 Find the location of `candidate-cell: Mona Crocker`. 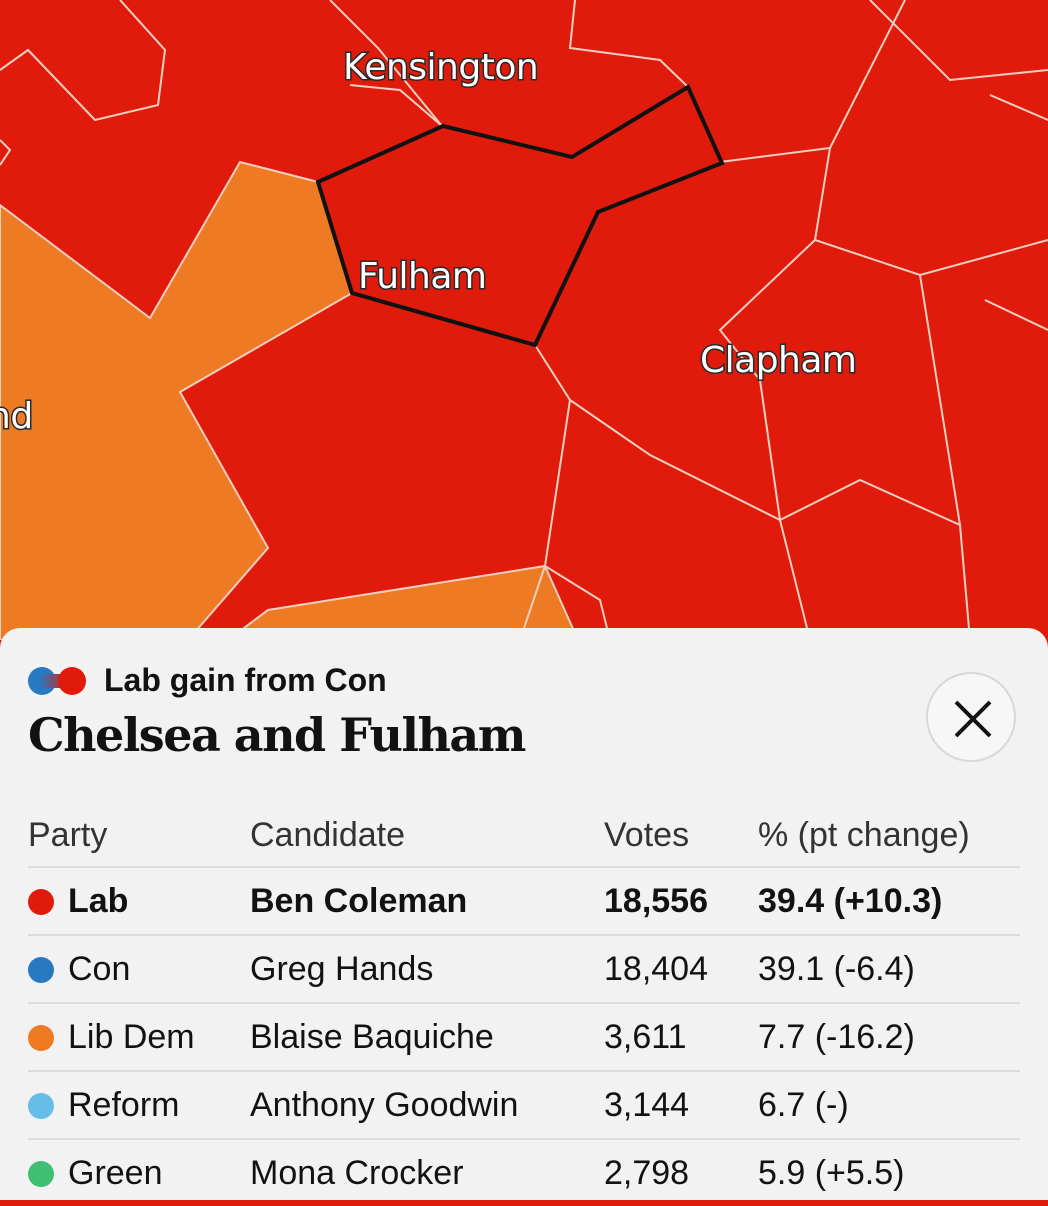

candidate-cell: Mona Crocker is located at coordinates (357, 1172).